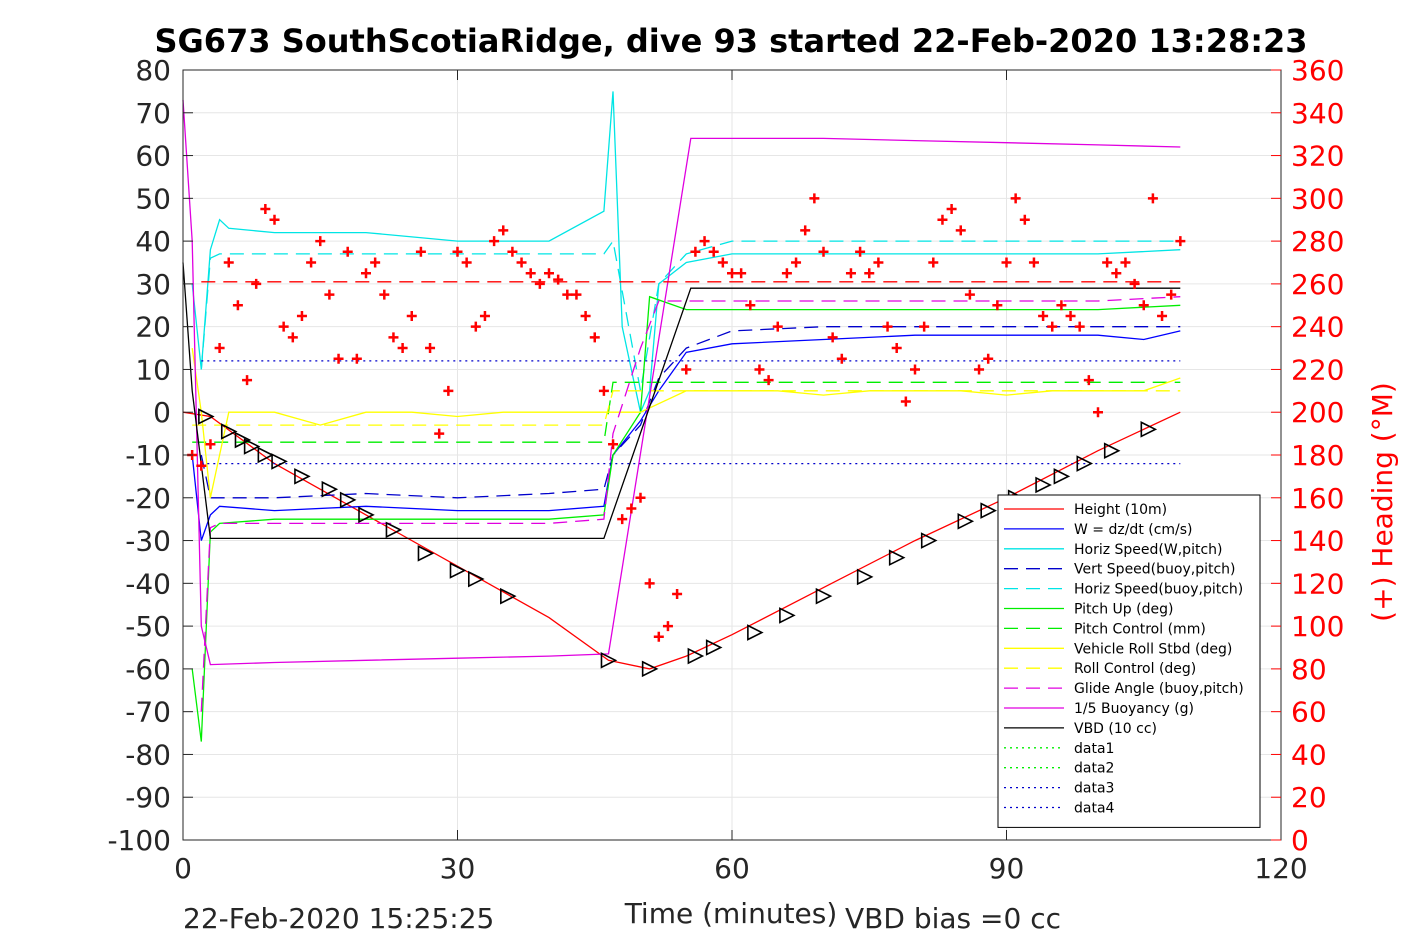 The height and width of the screenshot is (950, 1417). What do you see at coordinates (1309, 669) in the screenshot?
I see `y-right-tick-label: 80` at bounding box center [1309, 669].